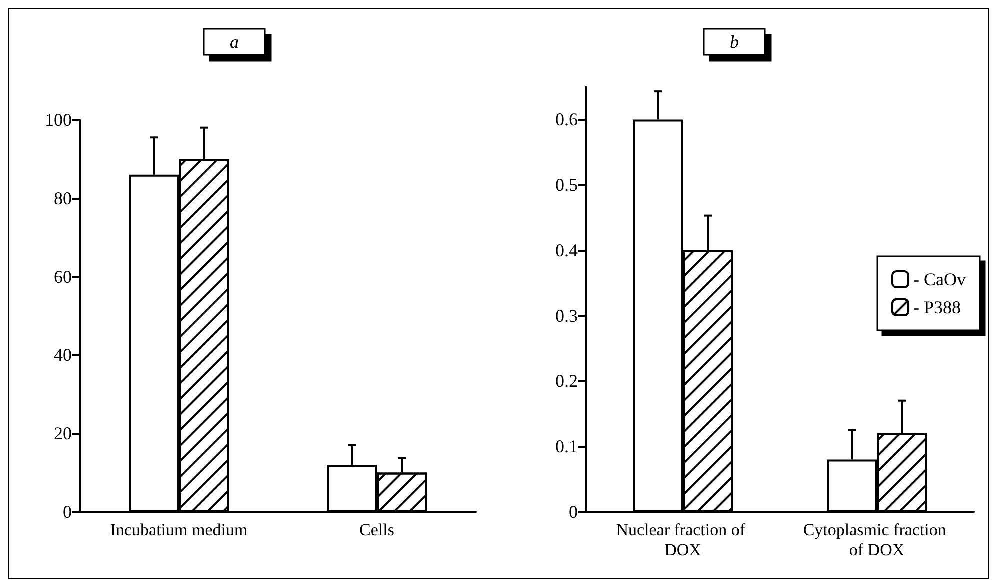 The height and width of the screenshot is (587, 997). What do you see at coordinates (877, 540) in the screenshot?
I see `x-tick-label: Cytoplasmic fraction of DOX` at bounding box center [877, 540].